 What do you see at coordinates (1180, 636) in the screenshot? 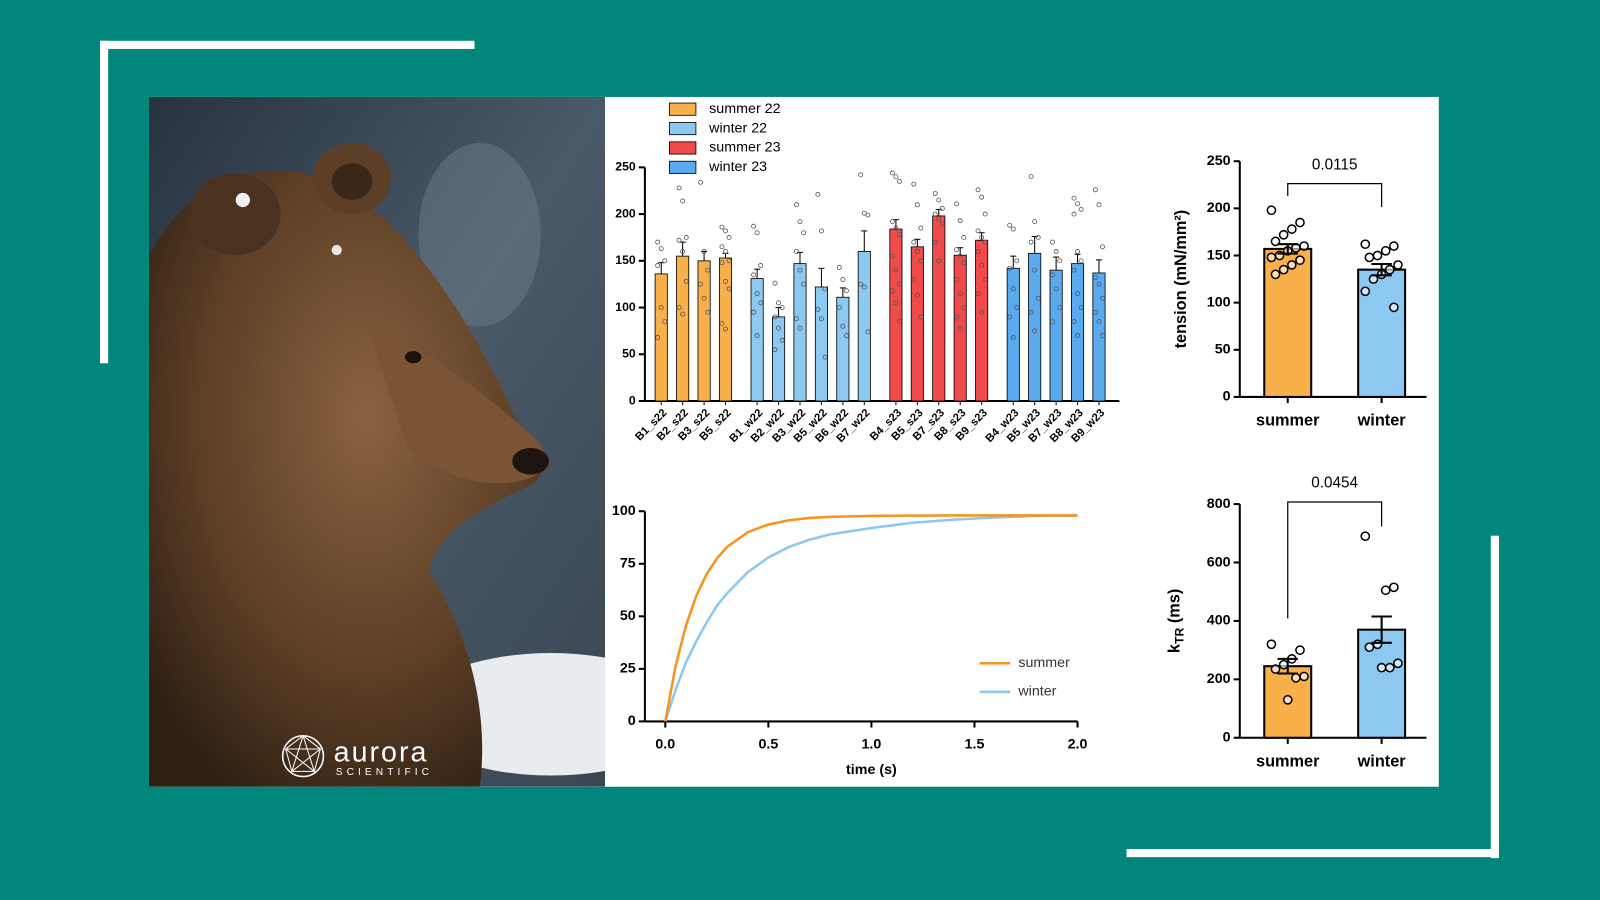
I see `y-label-subscript: TR` at bounding box center [1180, 636].